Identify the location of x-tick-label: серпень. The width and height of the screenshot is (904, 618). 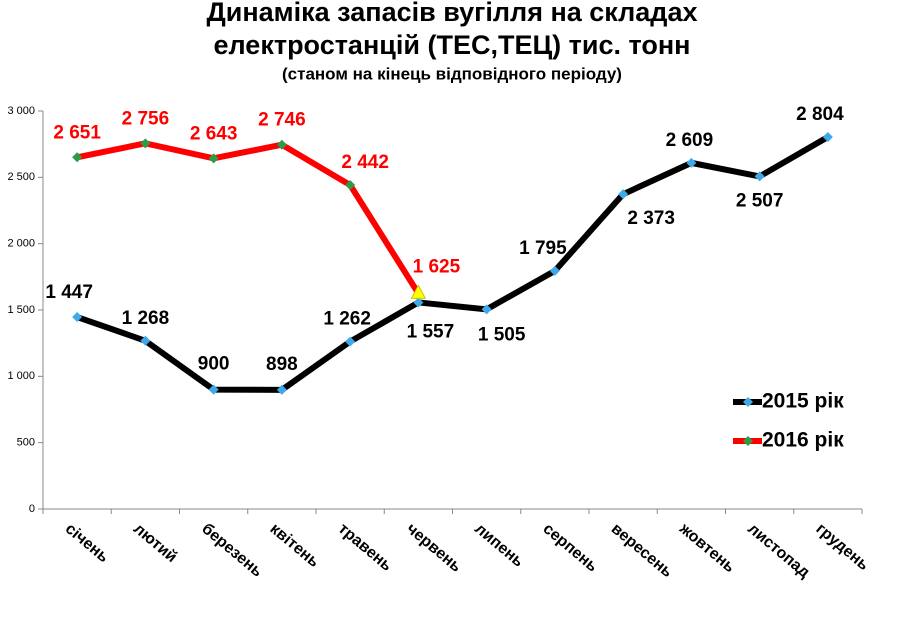
(570, 547).